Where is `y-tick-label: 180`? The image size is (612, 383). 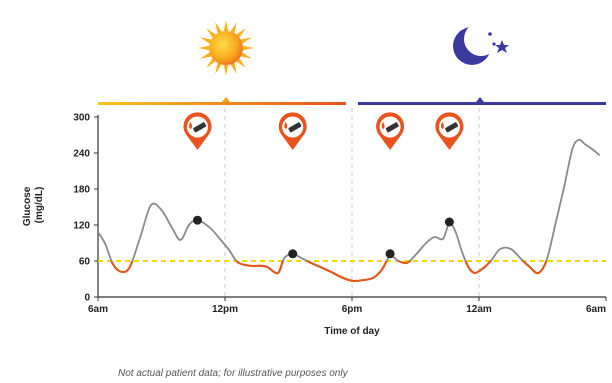 y-tick-label: 180 is located at coordinates (81, 190).